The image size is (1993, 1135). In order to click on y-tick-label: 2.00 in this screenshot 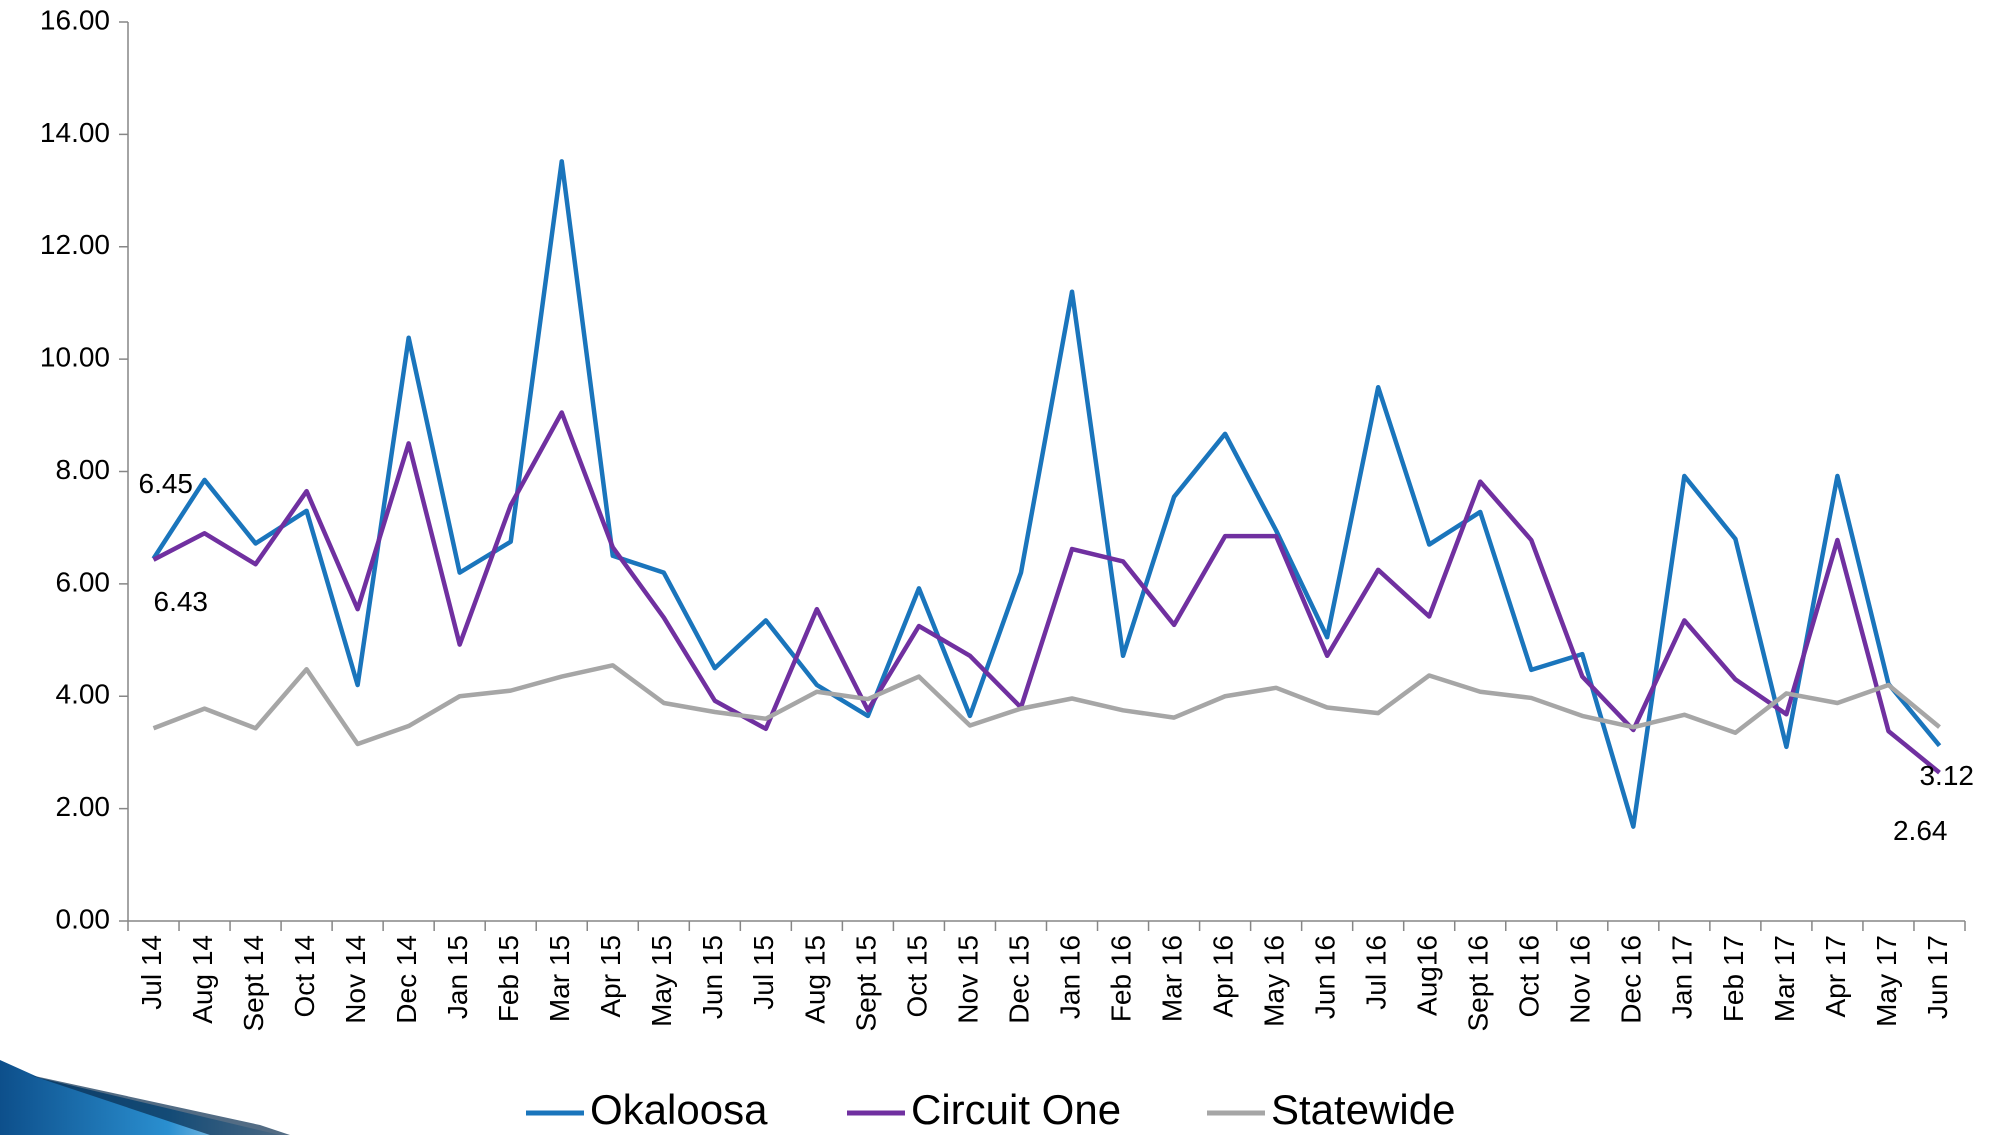, I will do `click(83, 806)`.